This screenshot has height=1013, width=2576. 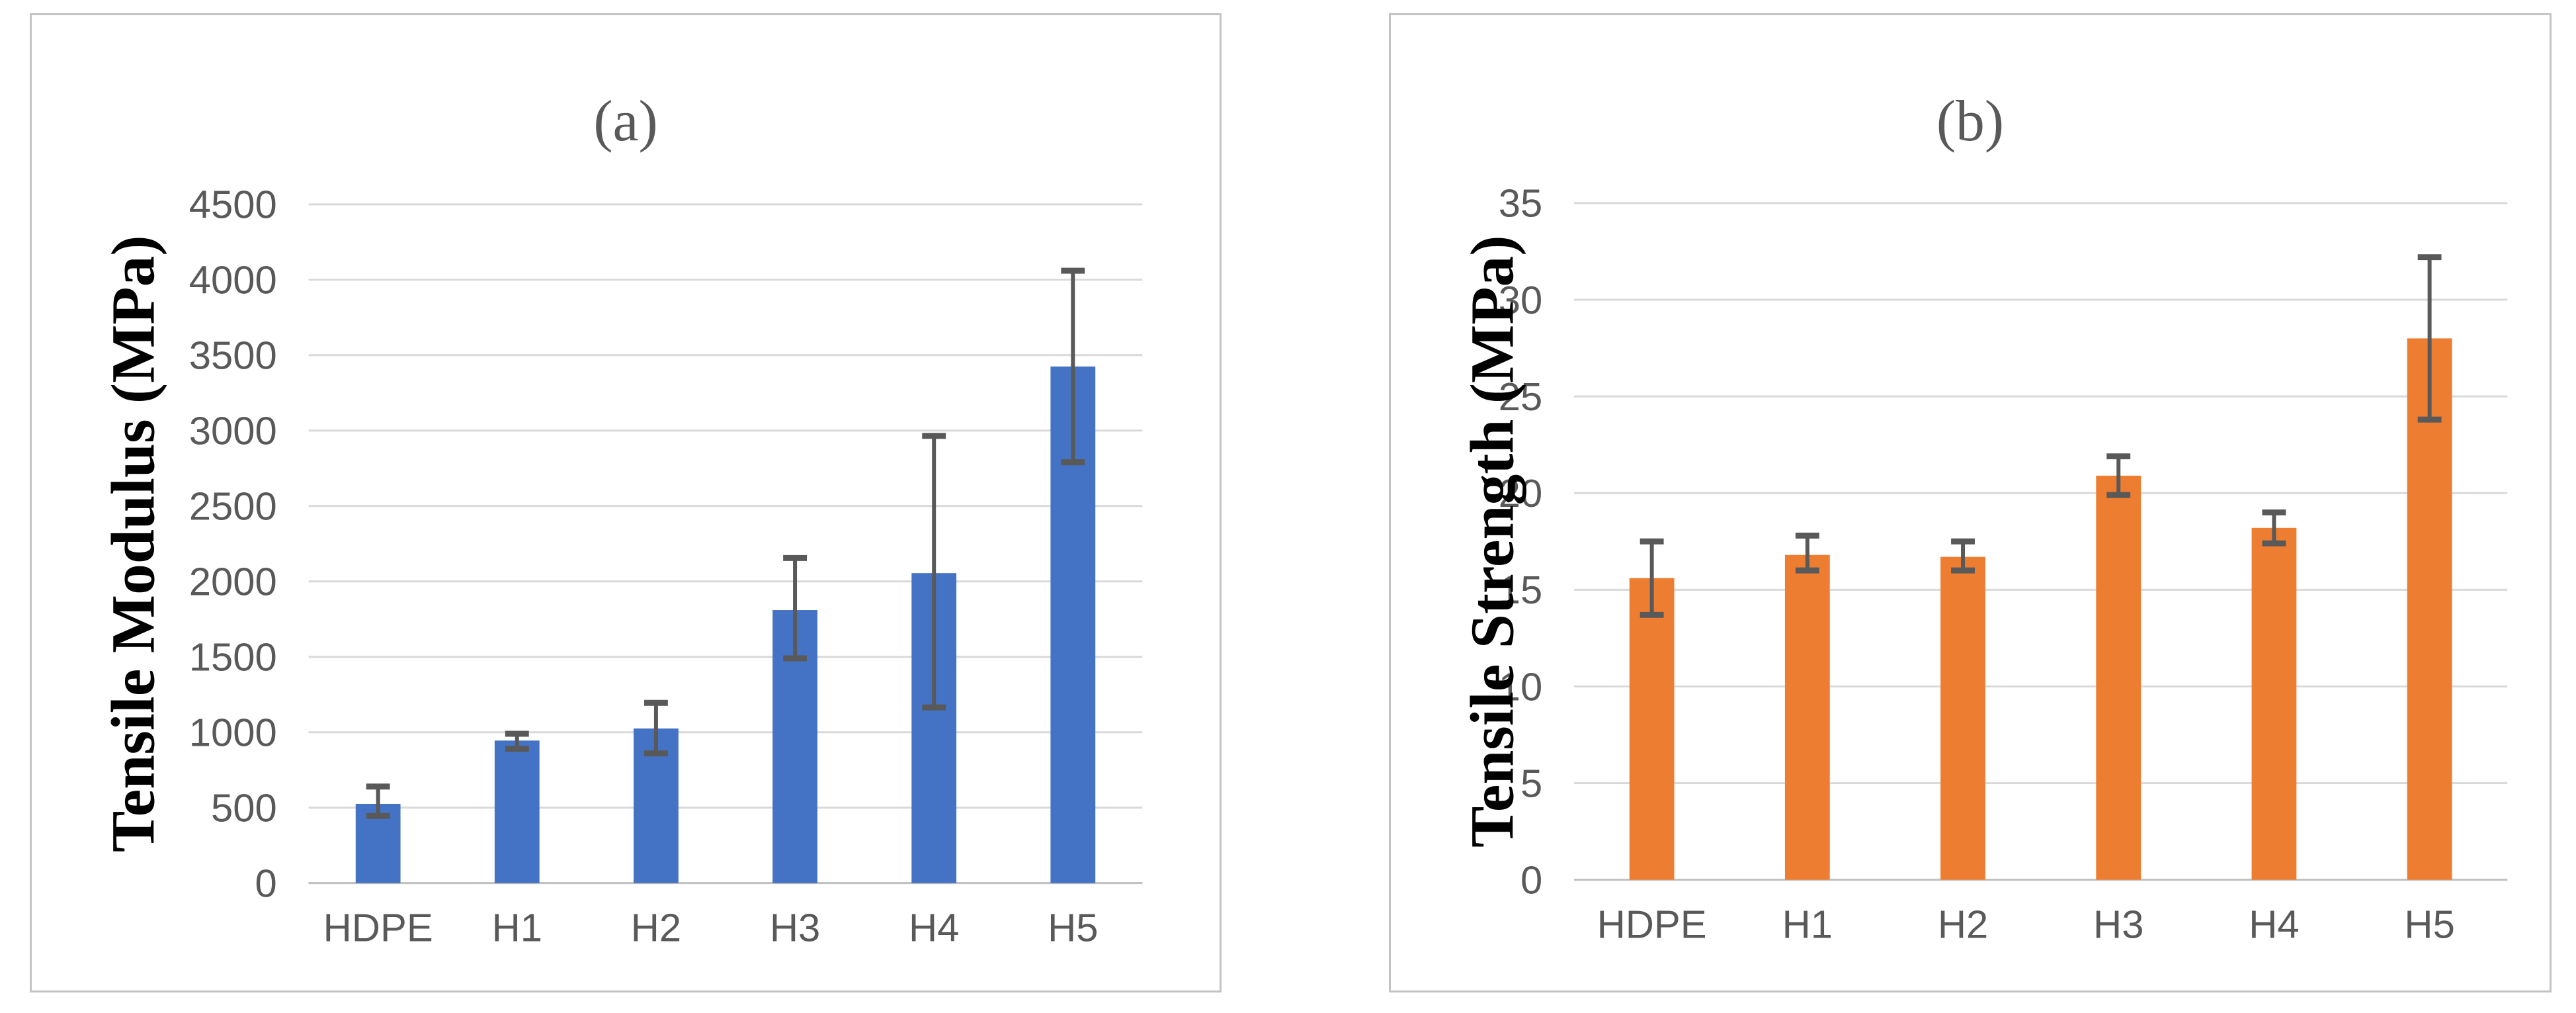 What do you see at coordinates (1963, 718) in the screenshot?
I see `bar-H2` at bounding box center [1963, 718].